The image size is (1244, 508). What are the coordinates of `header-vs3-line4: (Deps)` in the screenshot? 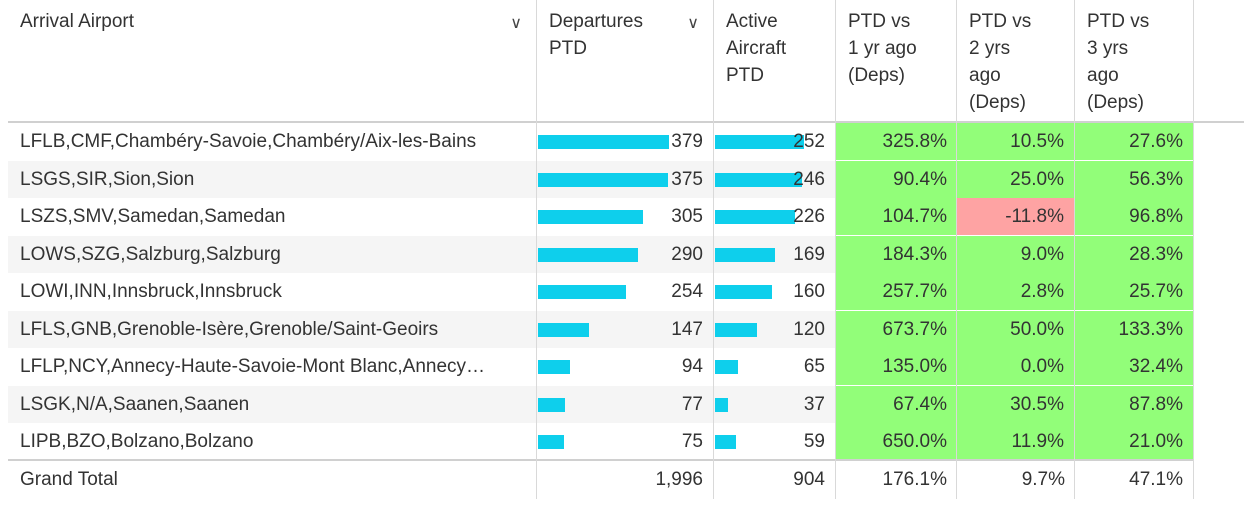 It's located at (1116, 102).